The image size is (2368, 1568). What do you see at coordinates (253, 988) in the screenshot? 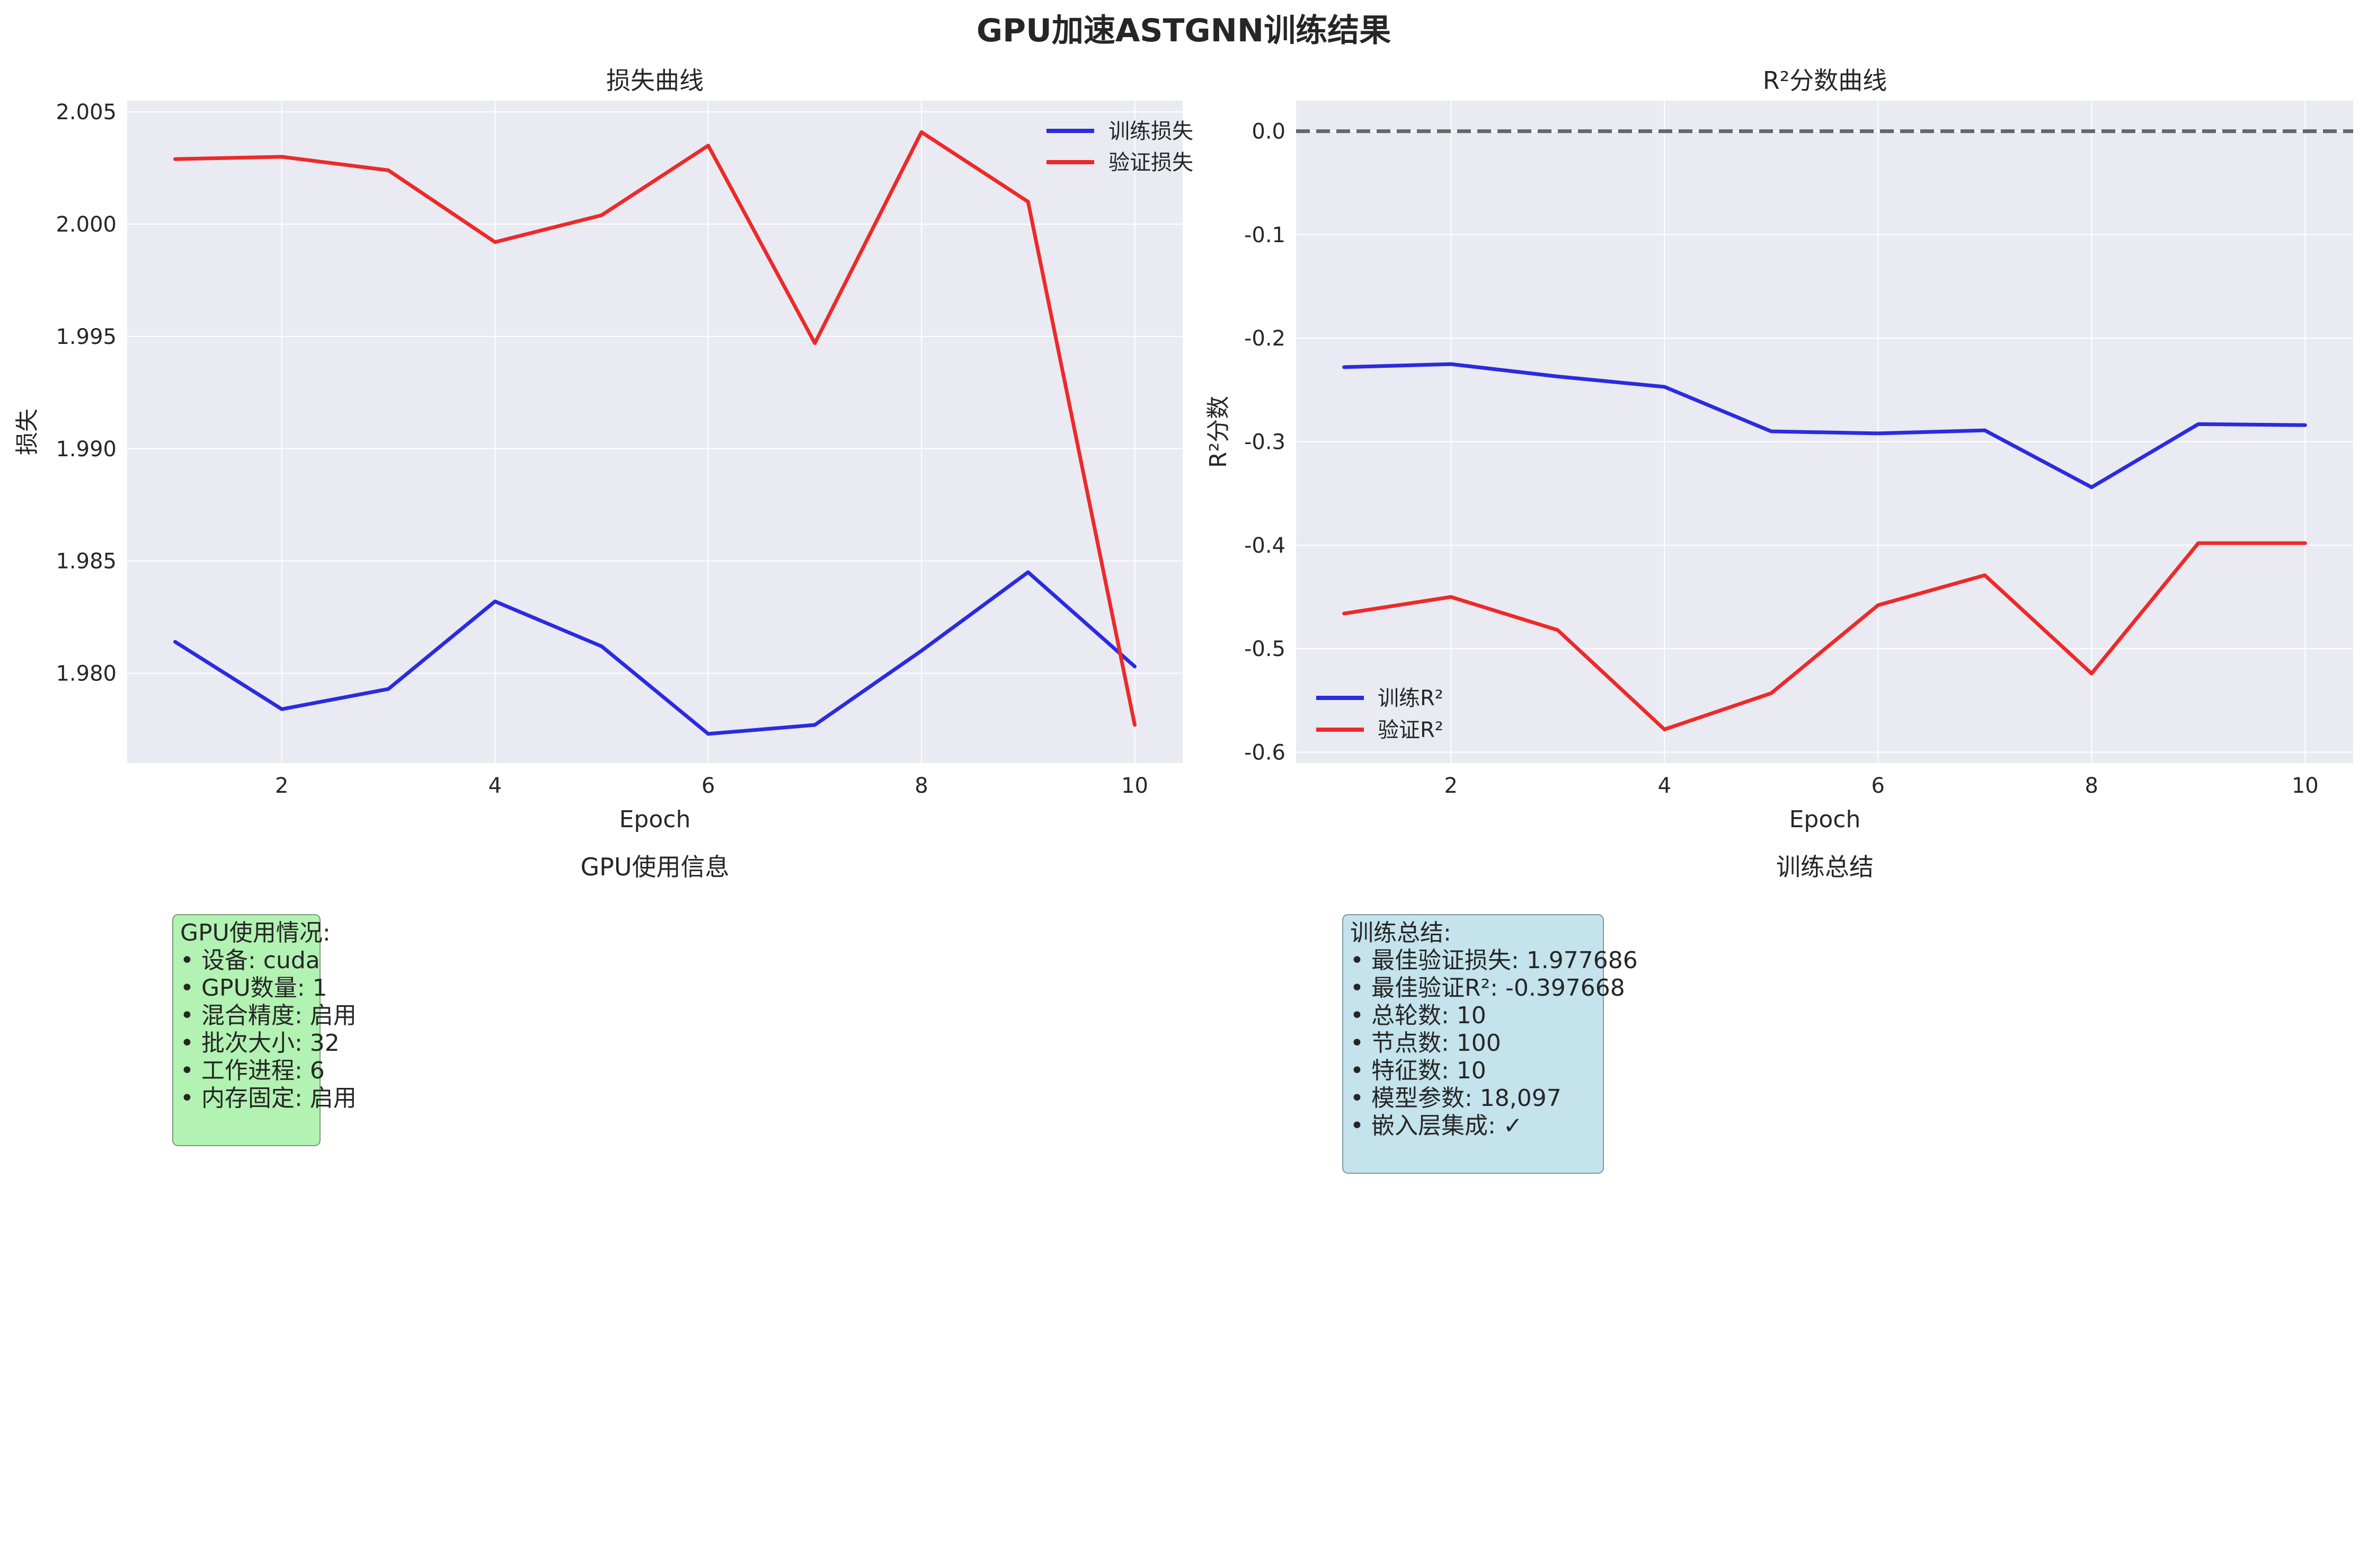
I see `gpu-info-line: • GPU数量: 1` at bounding box center [253, 988].